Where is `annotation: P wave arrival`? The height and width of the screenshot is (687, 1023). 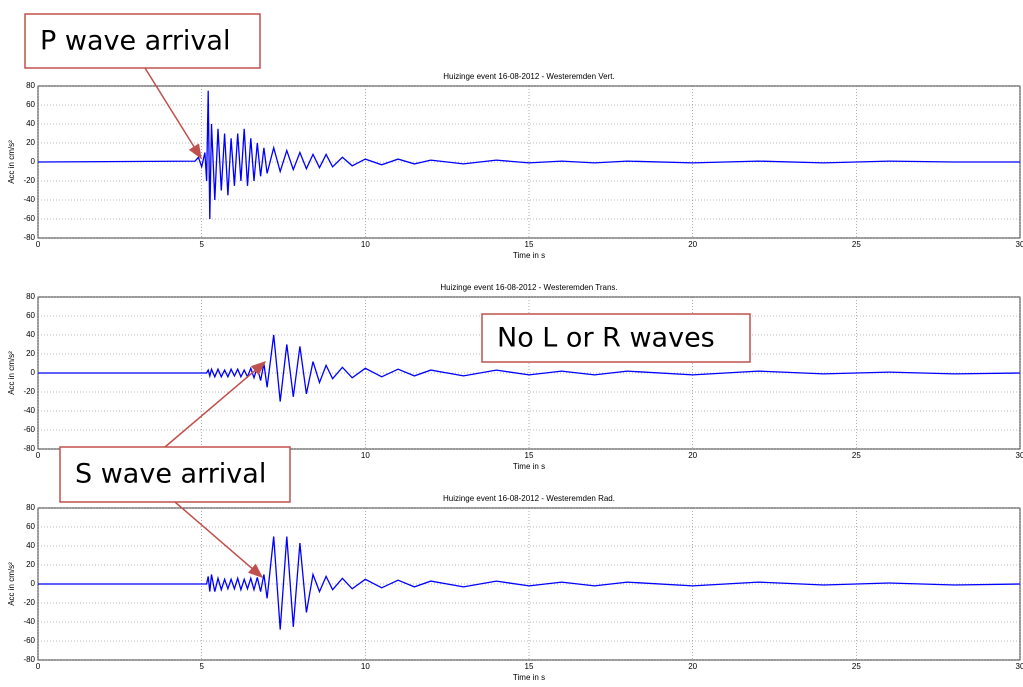
annotation: P wave arrival is located at coordinates (135, 41).